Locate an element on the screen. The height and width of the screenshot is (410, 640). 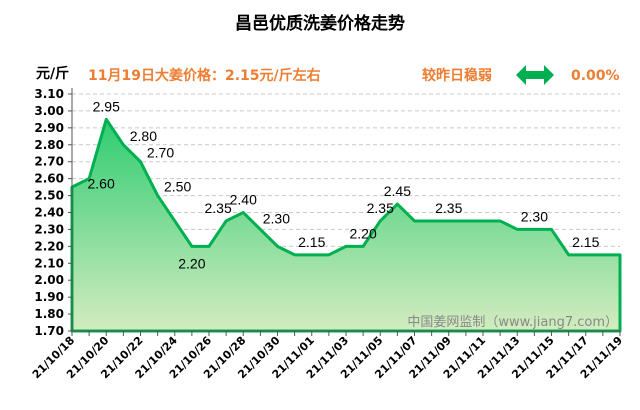
y-tick-label: 2.60 is located at coordinates (49, 179).